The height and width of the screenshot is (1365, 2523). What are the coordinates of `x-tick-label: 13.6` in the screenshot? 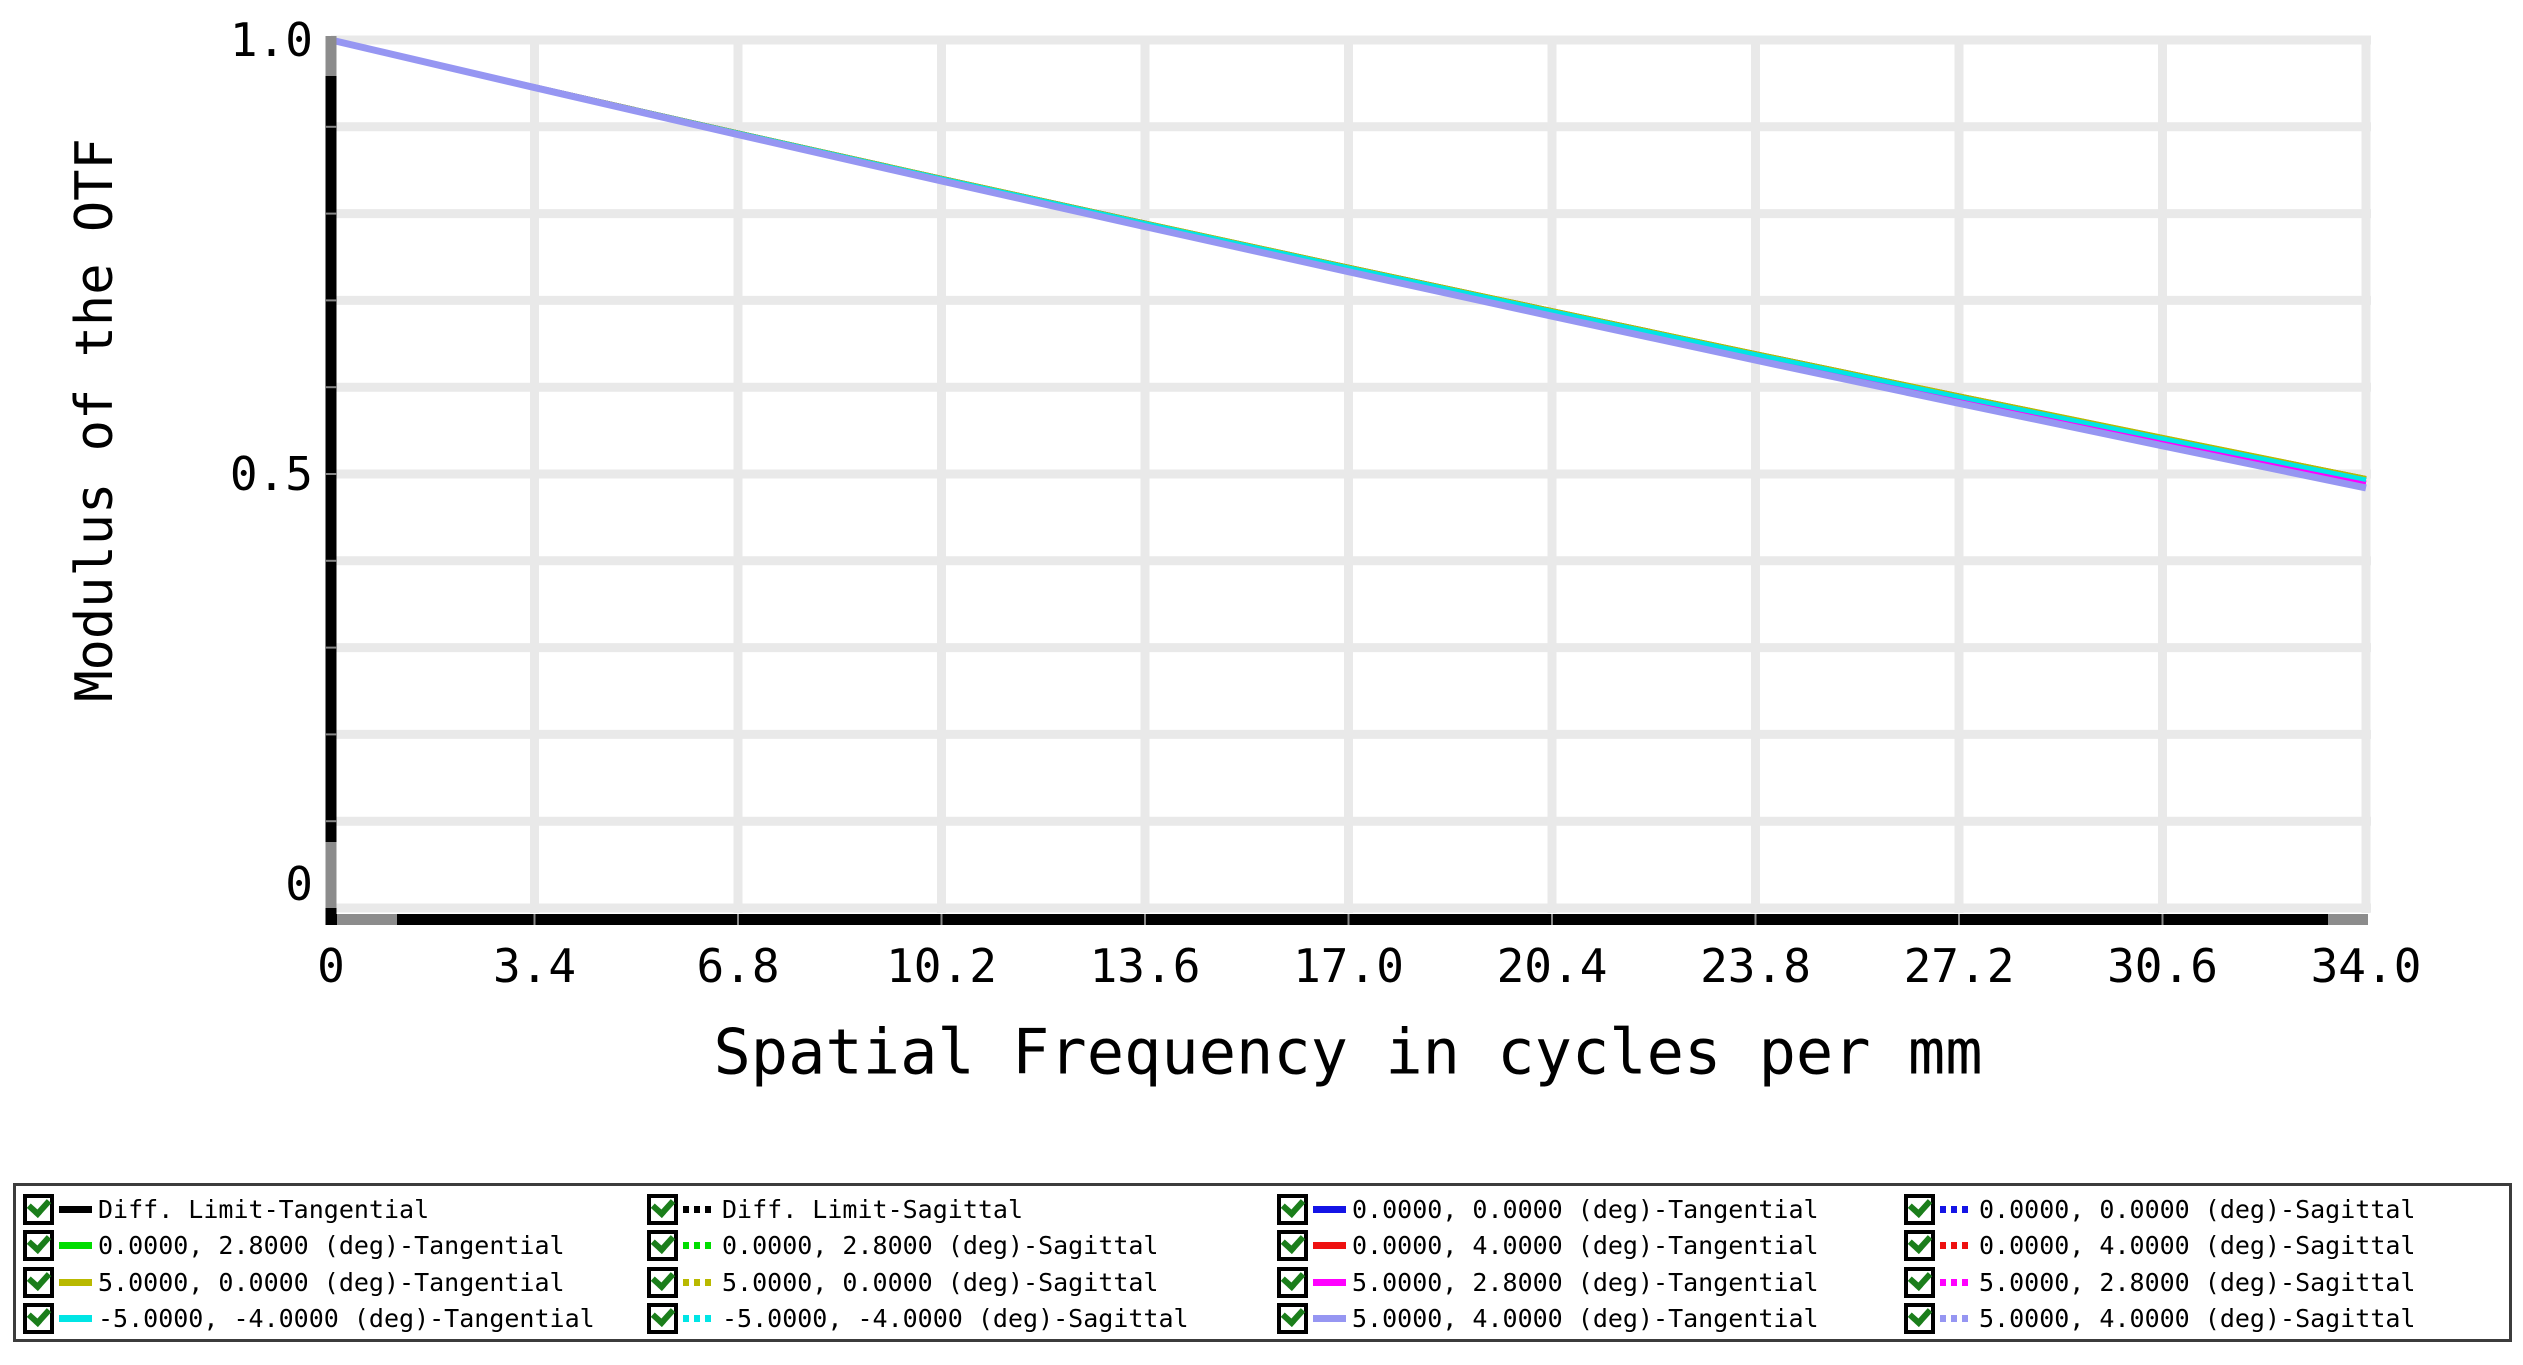 It's located at (1145, 966).